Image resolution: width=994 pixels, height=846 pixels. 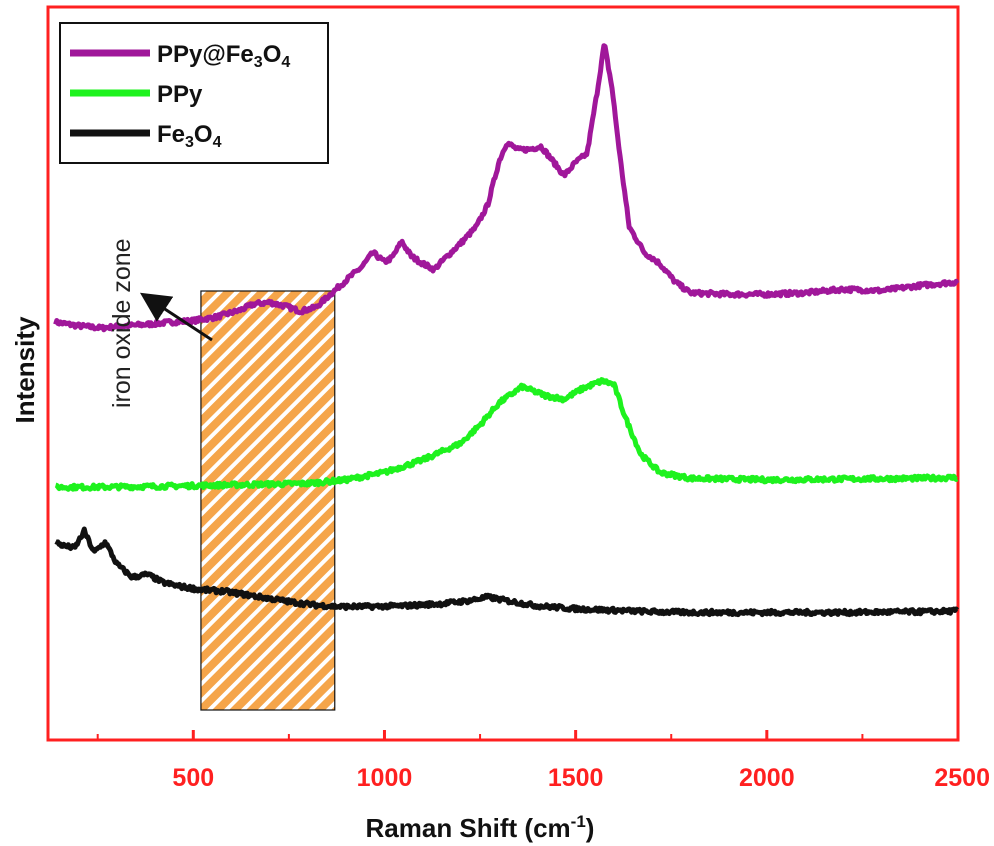 What do you see at coordinates (543, 761) in the screenshot?
I see `x-axis-ticks: 500 1000 1500 2000 2500` at bounding box center [543, 761].